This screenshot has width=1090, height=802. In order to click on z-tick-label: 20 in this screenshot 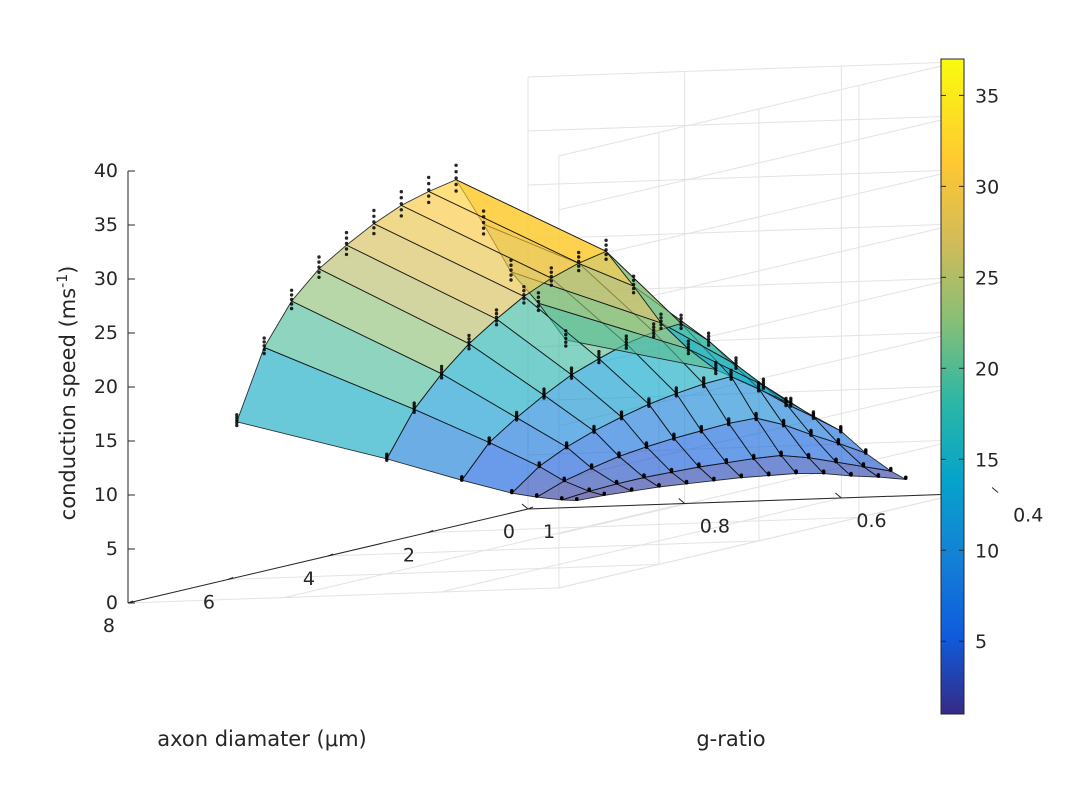, I will do `click(106, 387)`.